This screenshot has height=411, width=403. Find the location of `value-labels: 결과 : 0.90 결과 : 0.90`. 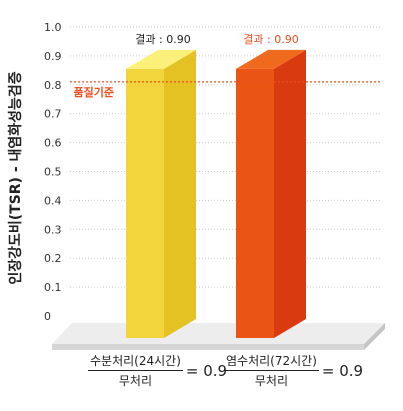

value-labels: 결과 : 0.90 결과 : 0.90 is located at coordinates (216, 39).